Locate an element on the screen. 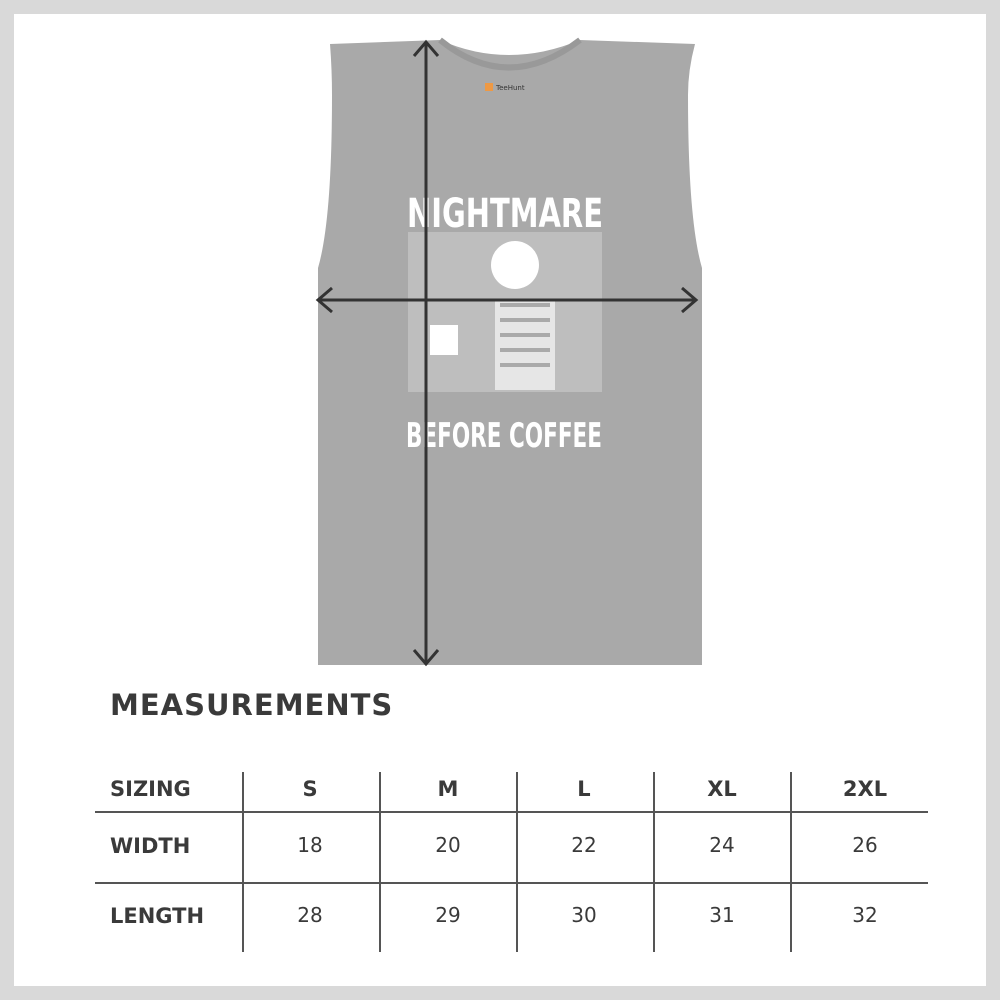 The width and height of the screenshot is (1000, 1000). header-size: XL is located at coordinates (722, 789).